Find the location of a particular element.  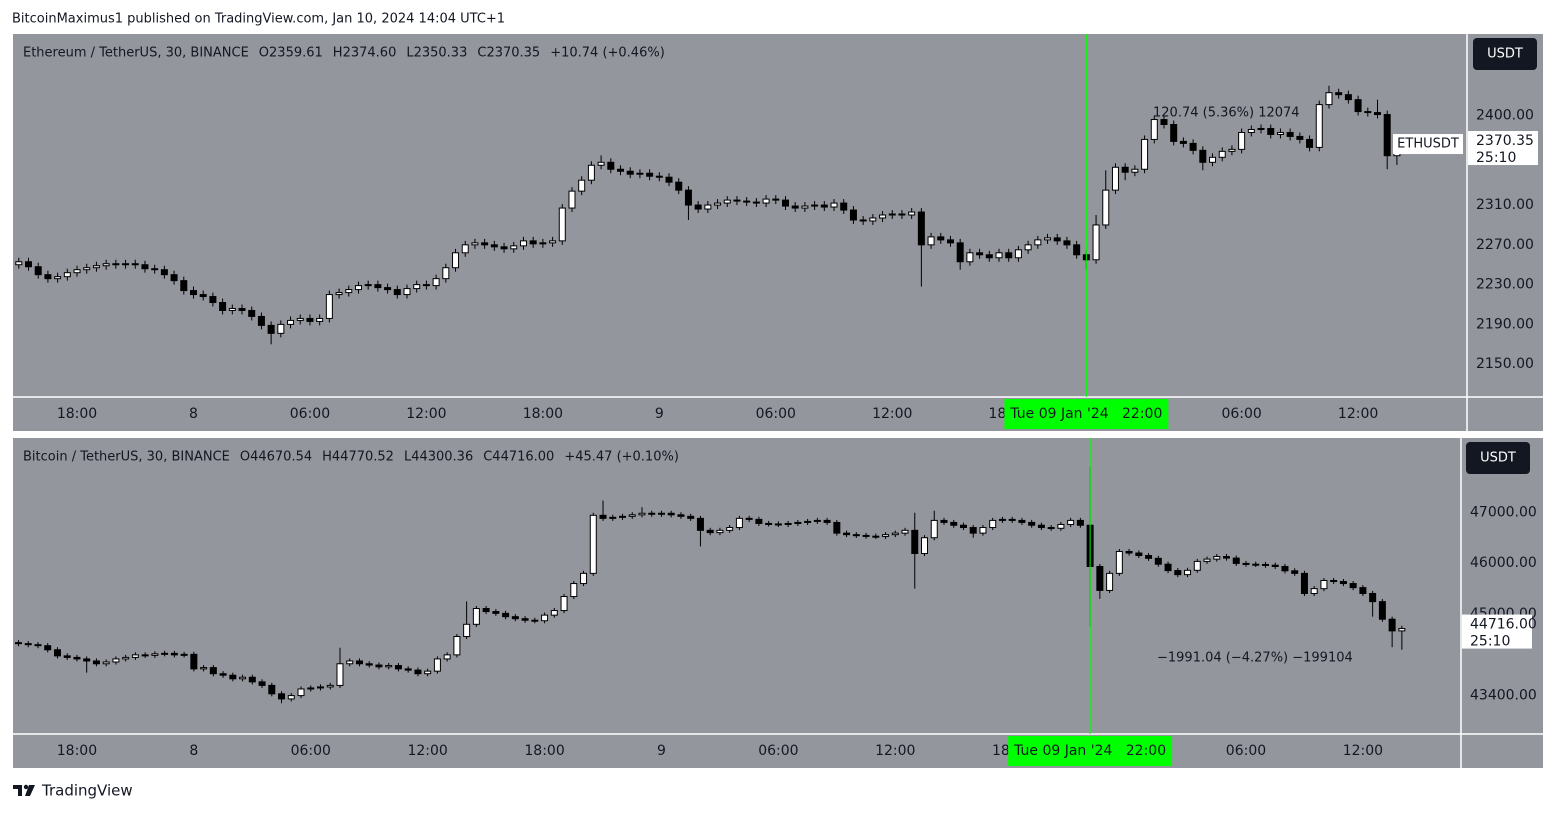

last-price-label: 44716.00 is located at coordinates (1503, 625).